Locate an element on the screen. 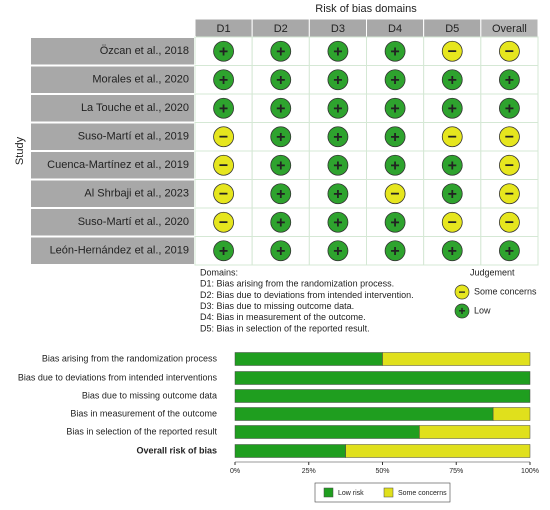 This screenshot has width=550, height=510. domain-header: D5 is located at coordinates (452, 29).